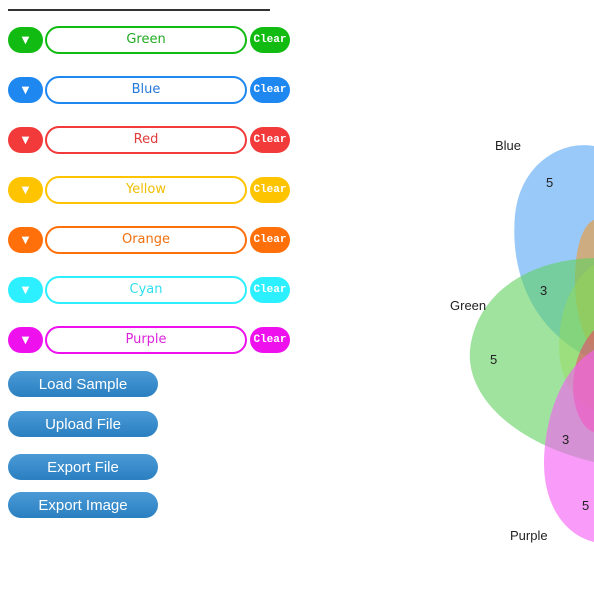 This screenshot has height=593, width=594. Describe the element at coordinates (83, 384) in the screenshot. I see `load-sample-button: Load Sample` at that location.